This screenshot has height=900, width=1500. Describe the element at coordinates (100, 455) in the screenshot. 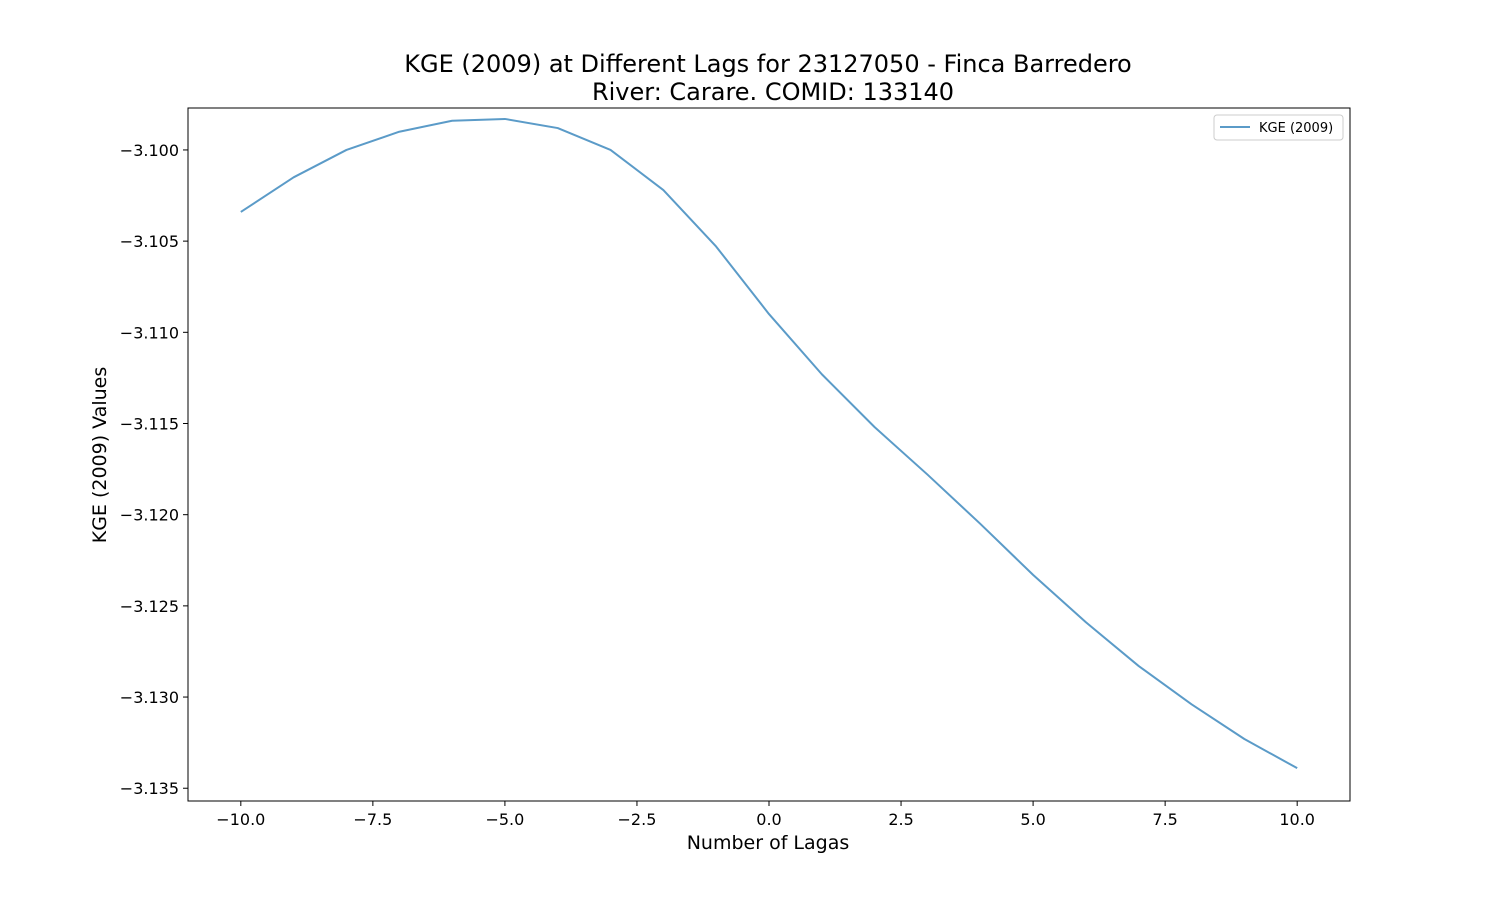

I see `y-axis-label: KGE (2009) Values` at that location.